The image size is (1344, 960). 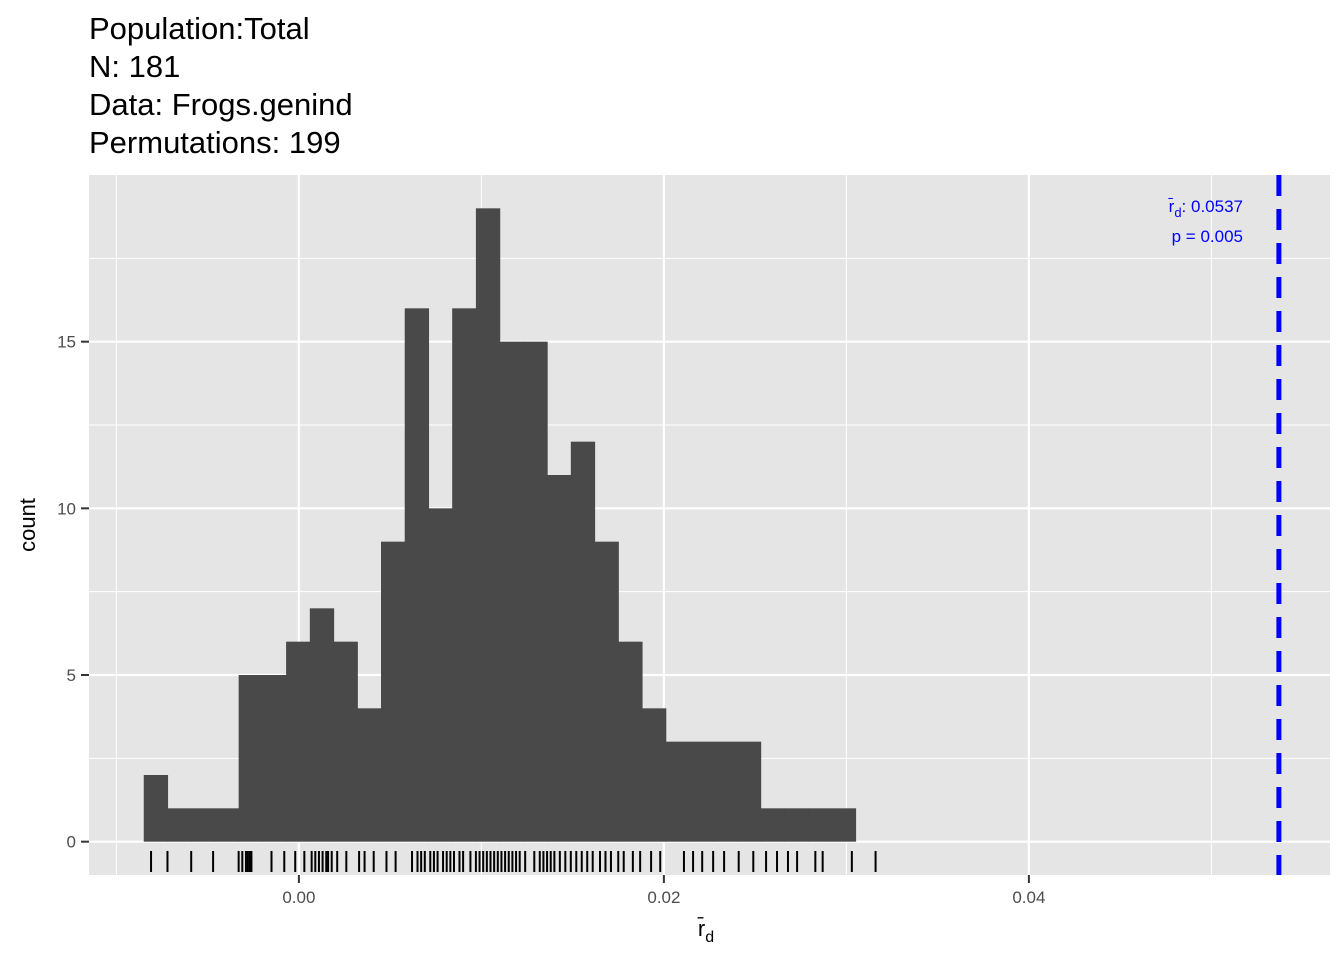 I want to click on observed-p-value-label: p = 0.005, so click(x=1207, y=236).